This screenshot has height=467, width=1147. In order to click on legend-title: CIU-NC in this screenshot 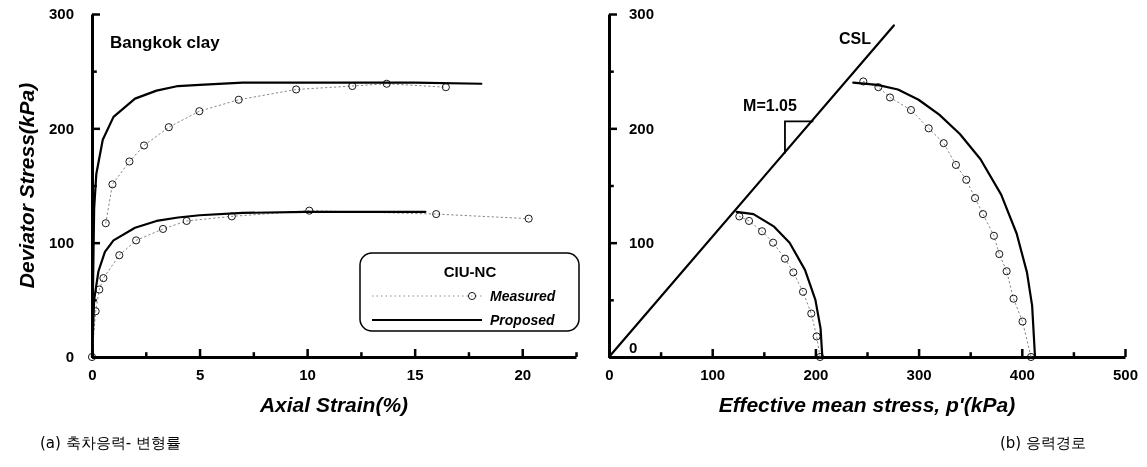, I will do `click(470, 271)`.